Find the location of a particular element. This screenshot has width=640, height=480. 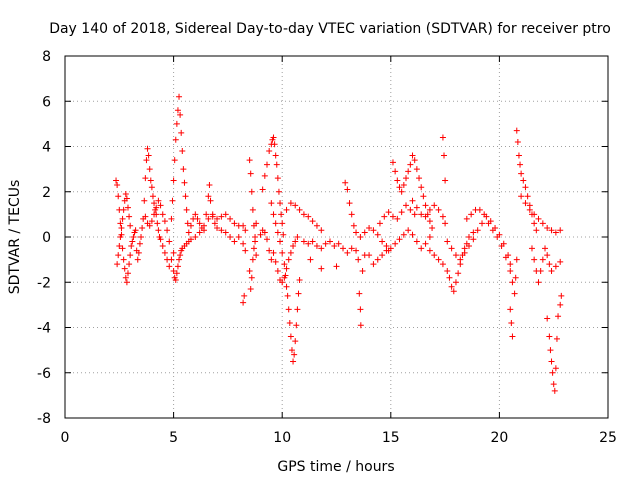

y-tick-label: 4 is located at coordinates (46, 148).